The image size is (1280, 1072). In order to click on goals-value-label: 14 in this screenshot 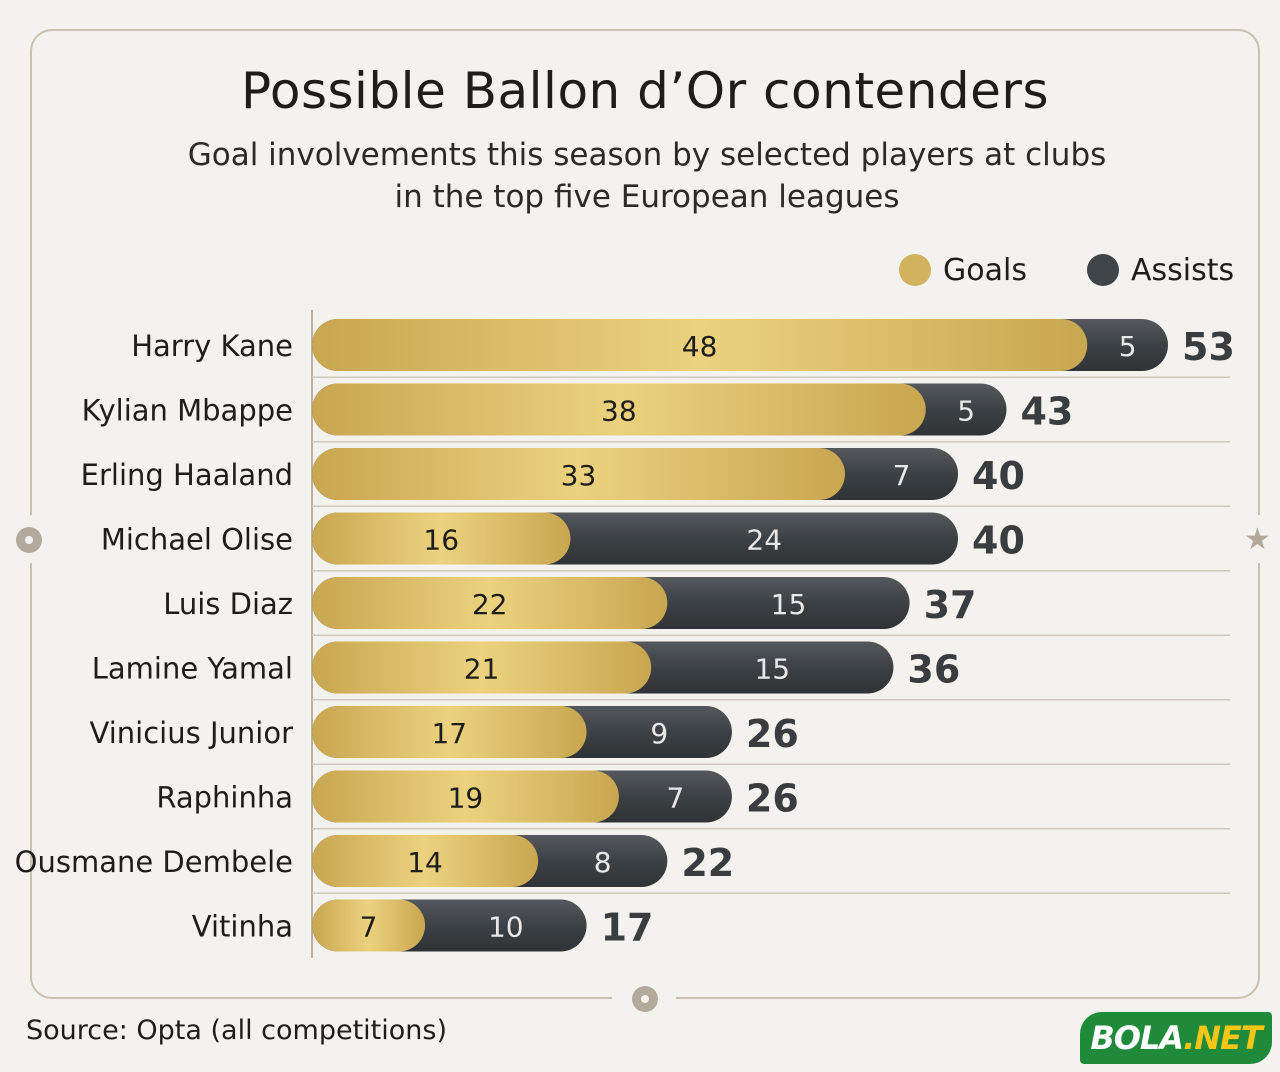, I will do `click(425, 862)`.